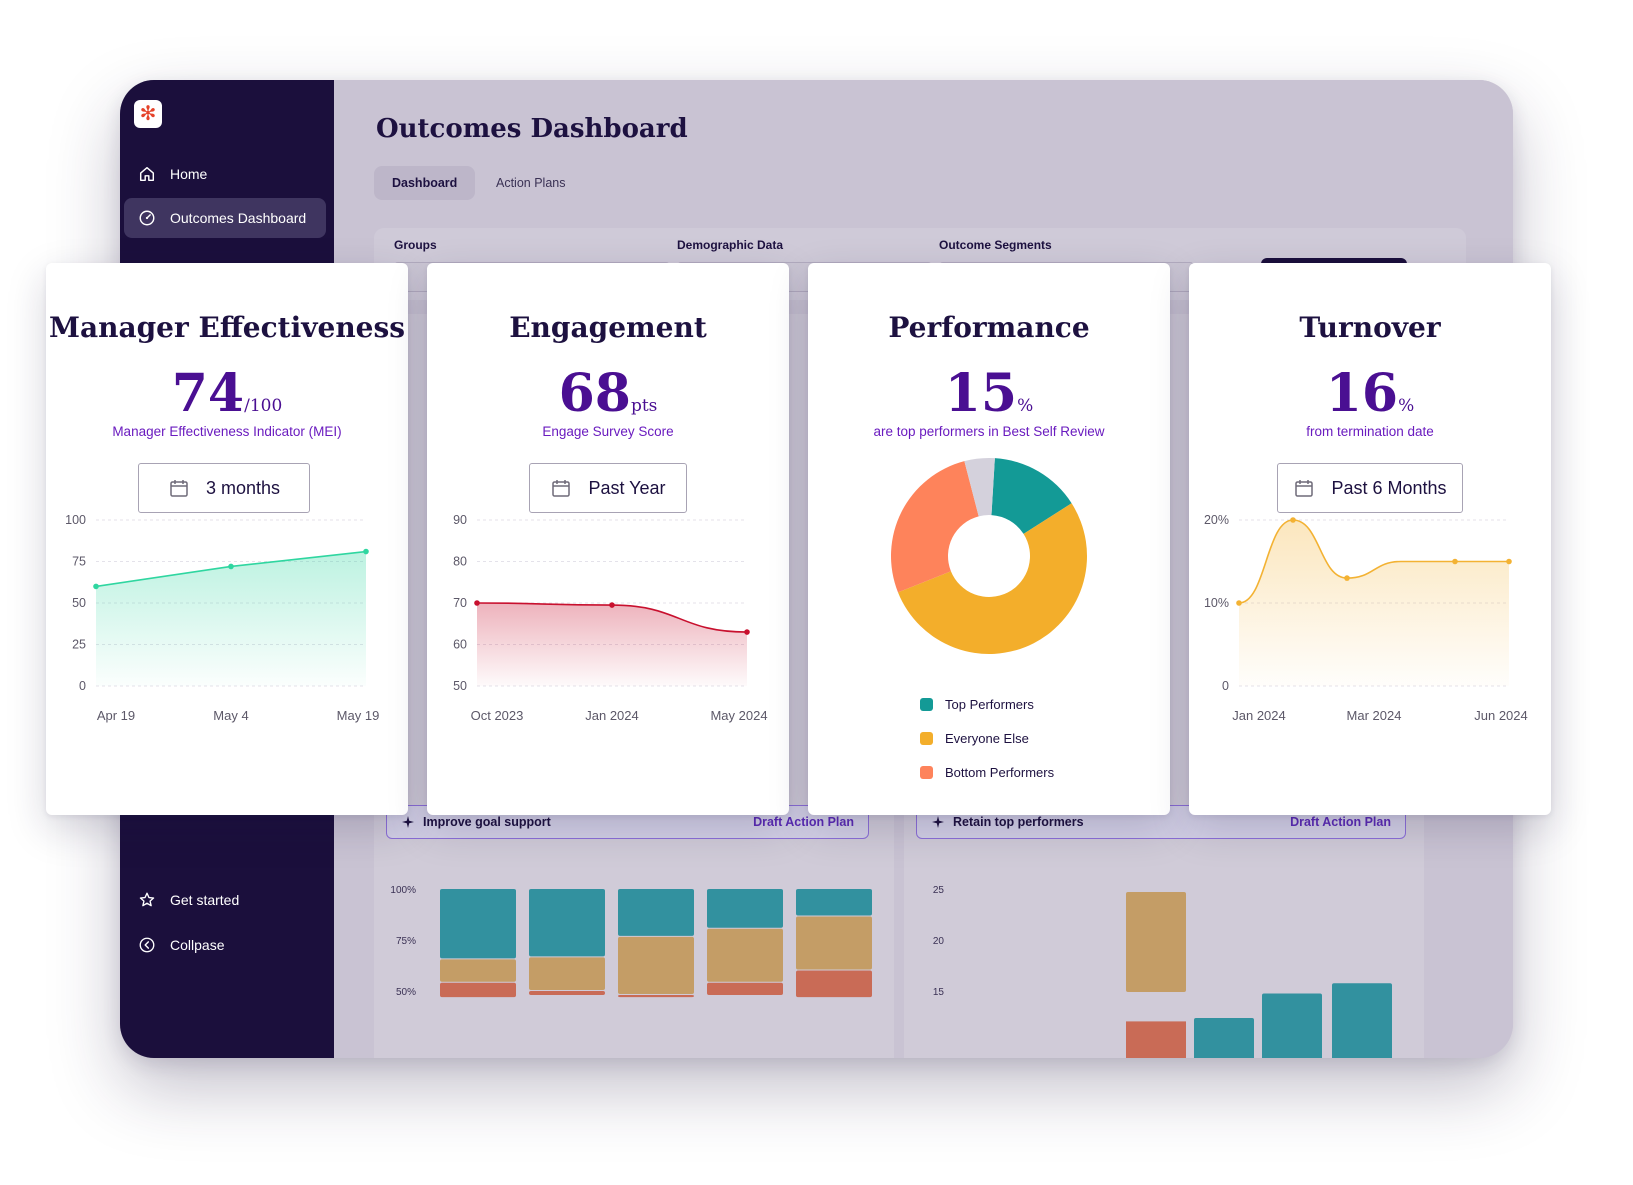  Describe the element at coordinates (408, 822) in the screenshot. I see `sparkle-icon` at that location.